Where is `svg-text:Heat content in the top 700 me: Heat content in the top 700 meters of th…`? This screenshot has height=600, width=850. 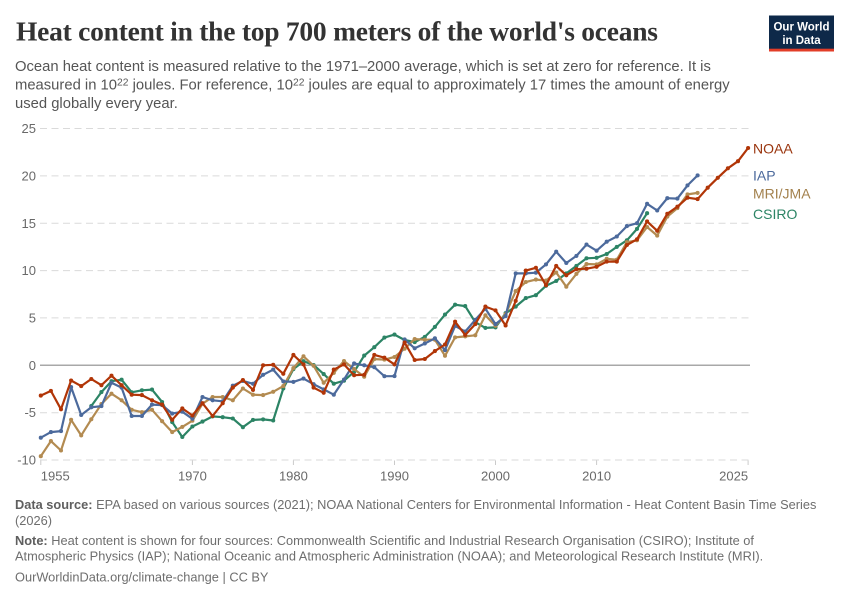 svg-text:Heat content in the top 700 me: Heat content in the top 700 meters of th… is located at coordinates (337, 31).